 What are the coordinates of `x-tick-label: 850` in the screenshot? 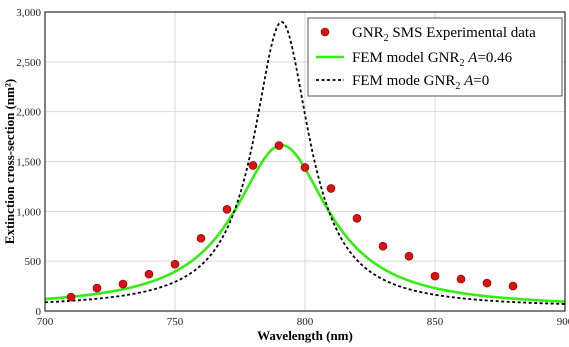 It's located at (435, 322).